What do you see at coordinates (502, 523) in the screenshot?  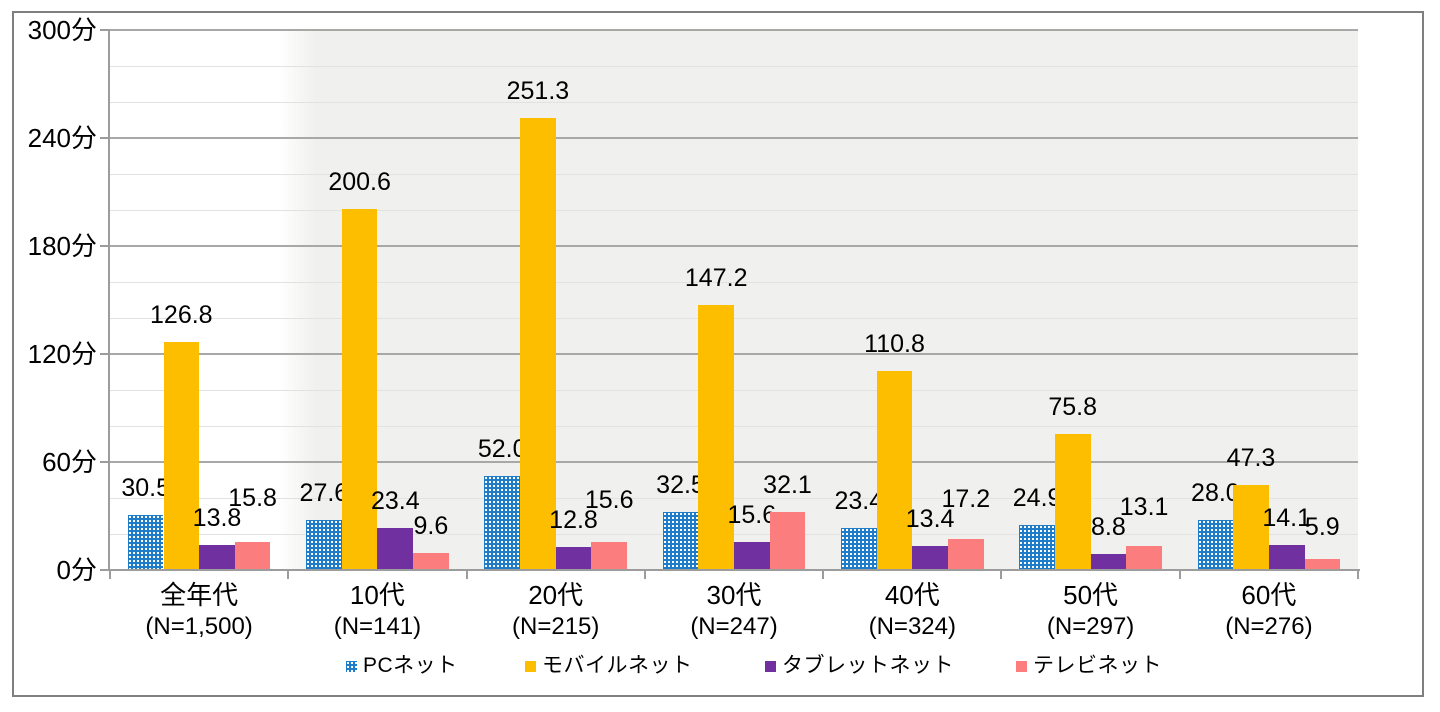 I see `bar-PCネット-20代` at bounding box center [502, 523].